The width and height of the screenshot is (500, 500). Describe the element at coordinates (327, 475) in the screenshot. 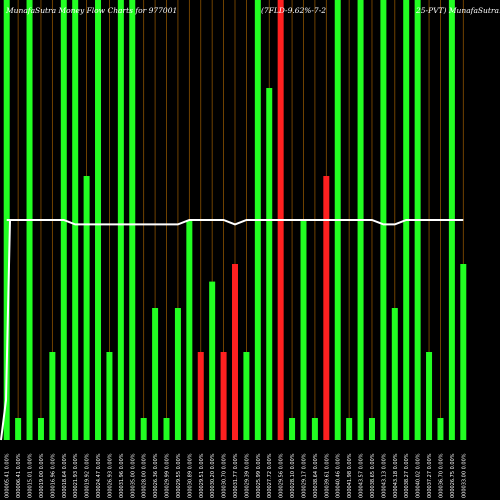

I see `x-tick-label: 000039.61 0.00%` at that location.